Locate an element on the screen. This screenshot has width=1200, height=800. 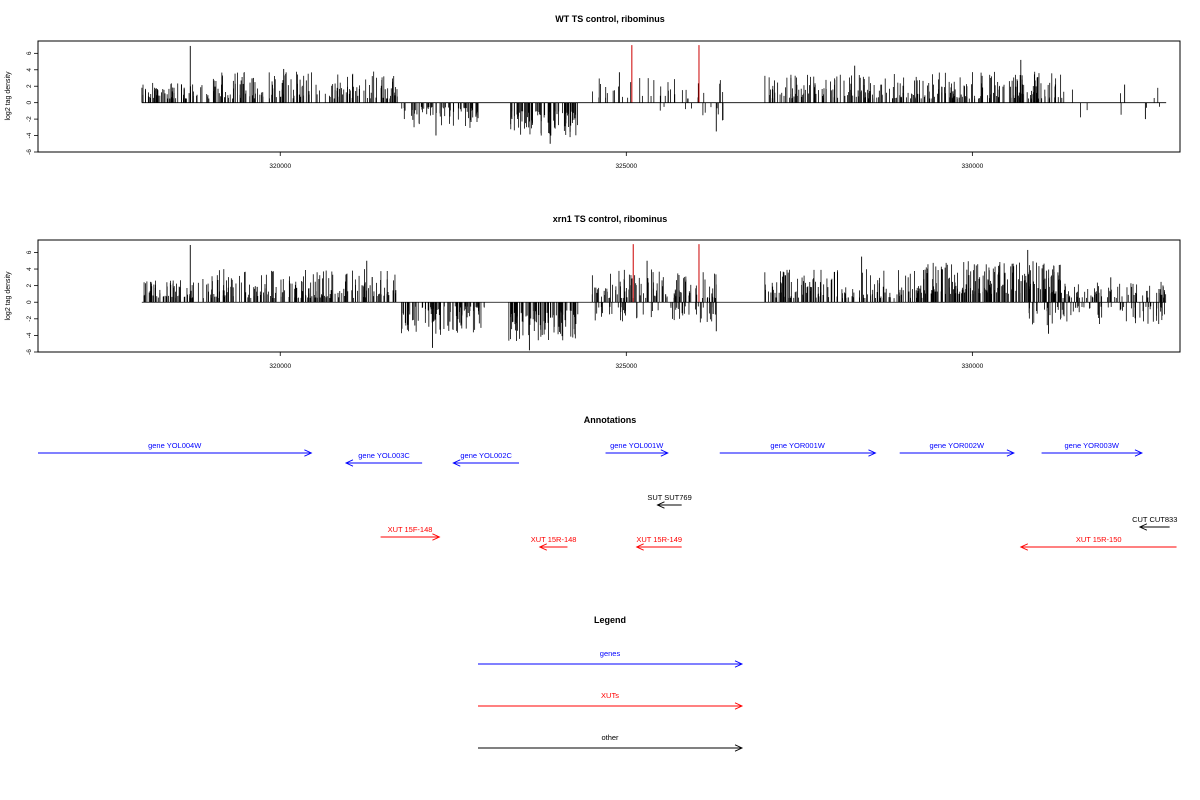
feature-XUT: XUT 15F-148 is located at coordinates (410, 533).